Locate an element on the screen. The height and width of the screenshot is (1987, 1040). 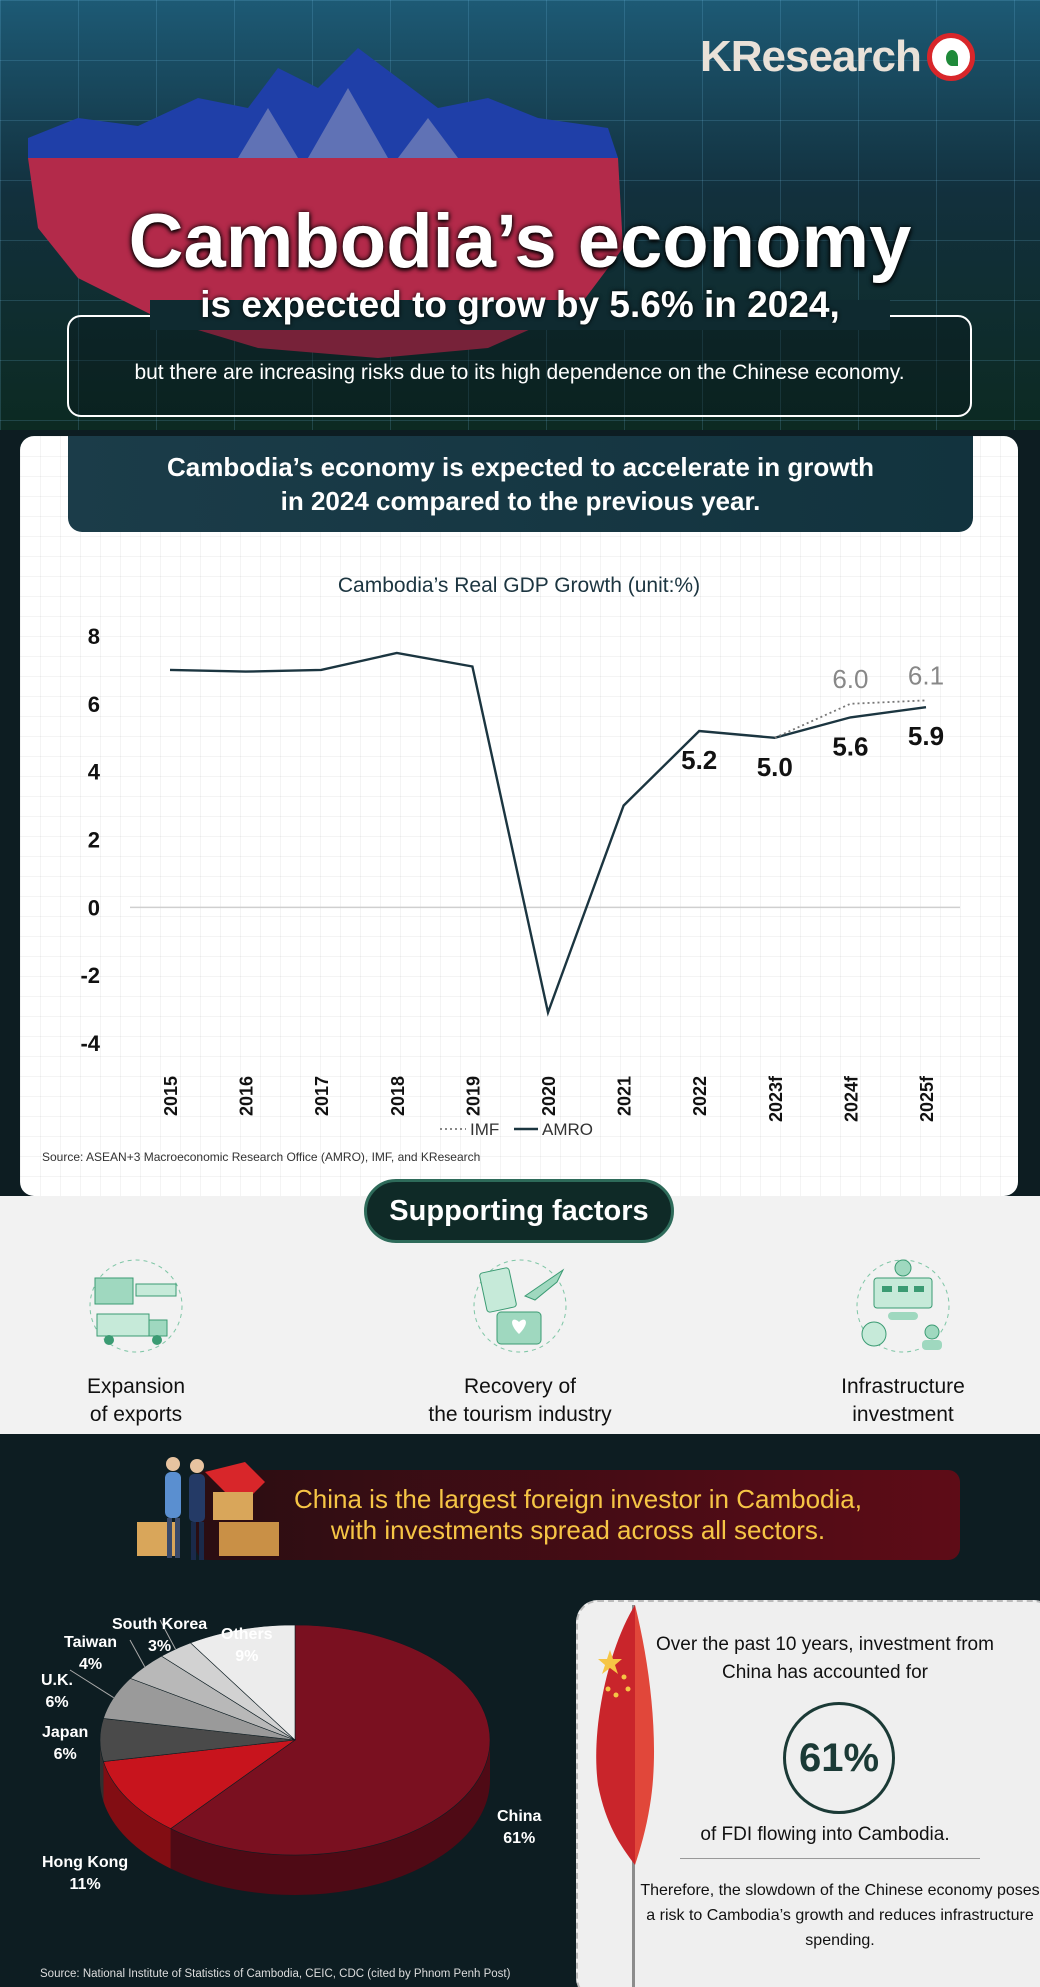
y-tick-label: 6 is located at coordinates (94, 704).